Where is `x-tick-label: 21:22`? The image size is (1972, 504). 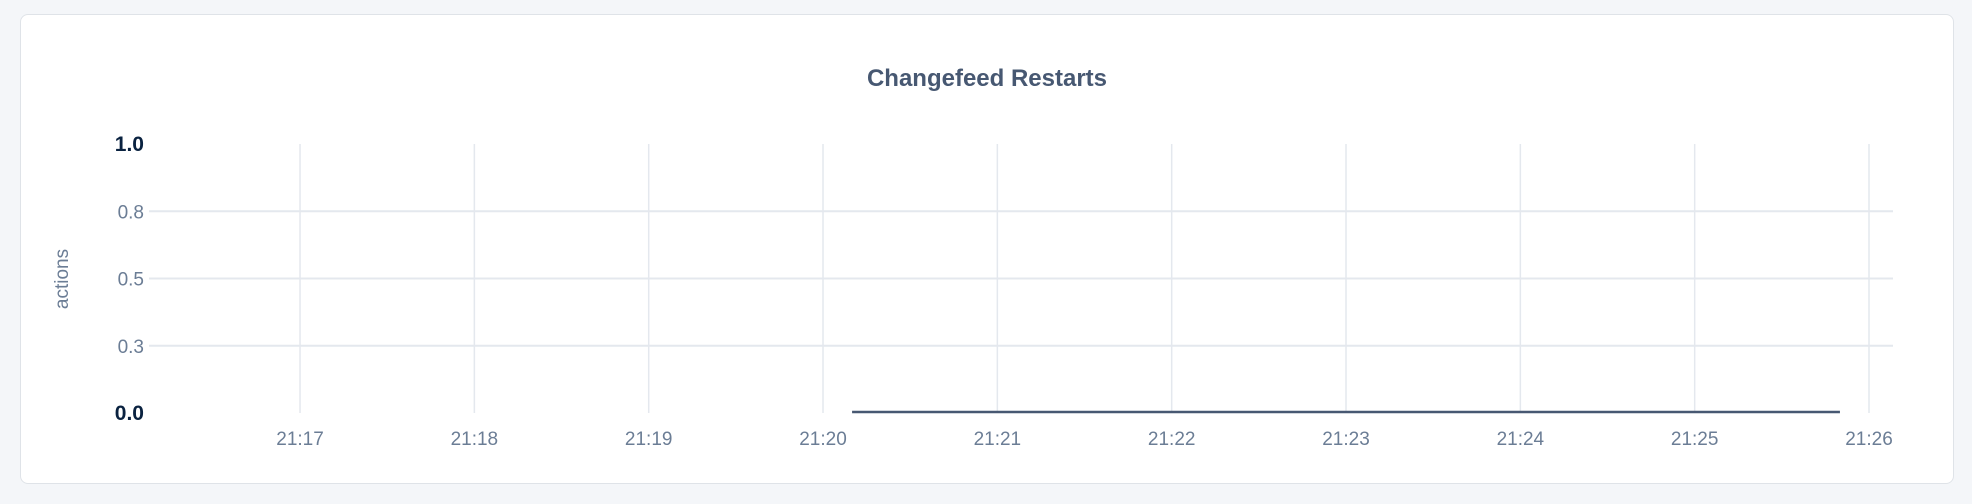 x-tick-label: 21:22 is located at coordinates (1172, 439).